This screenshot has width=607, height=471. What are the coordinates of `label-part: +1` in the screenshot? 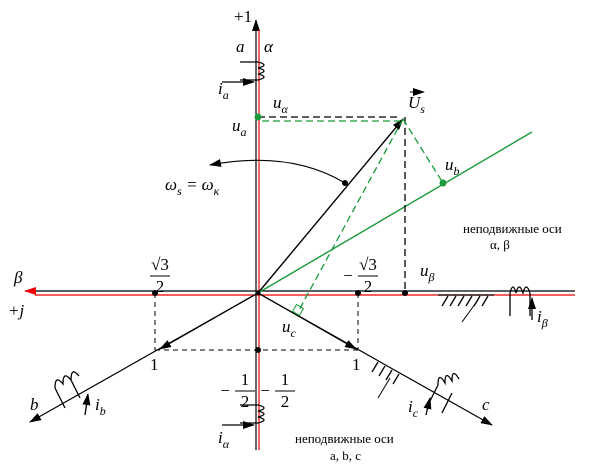 It's located at (243, 16).